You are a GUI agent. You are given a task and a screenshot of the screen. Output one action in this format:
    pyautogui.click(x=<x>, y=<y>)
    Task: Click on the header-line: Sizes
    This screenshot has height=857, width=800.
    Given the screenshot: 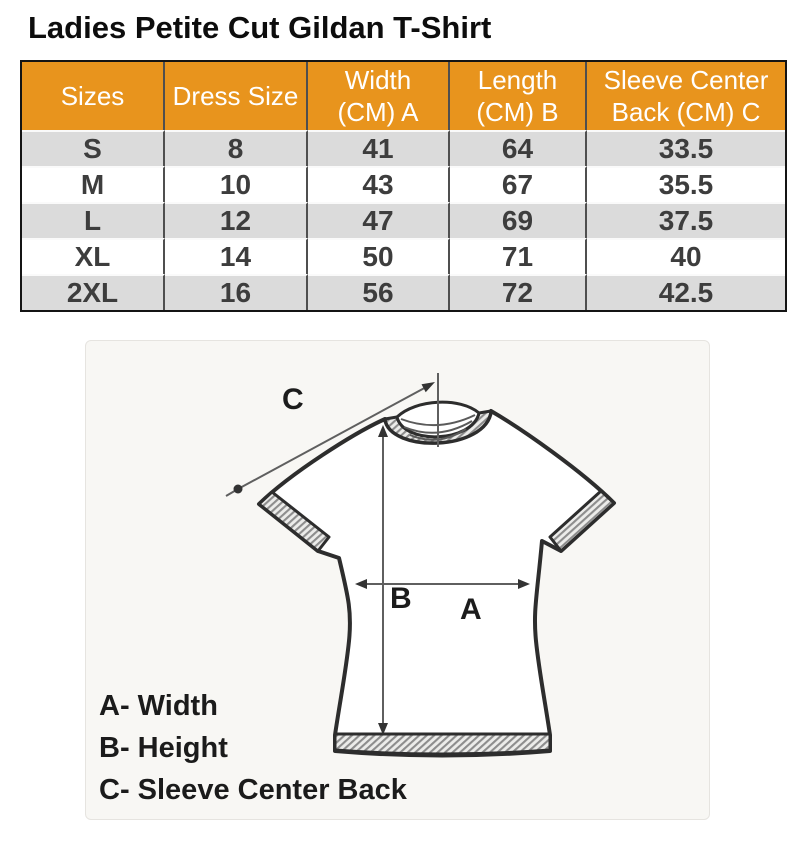 What is the action you would take?
    pyautogui.click(x=92, y=96)
    